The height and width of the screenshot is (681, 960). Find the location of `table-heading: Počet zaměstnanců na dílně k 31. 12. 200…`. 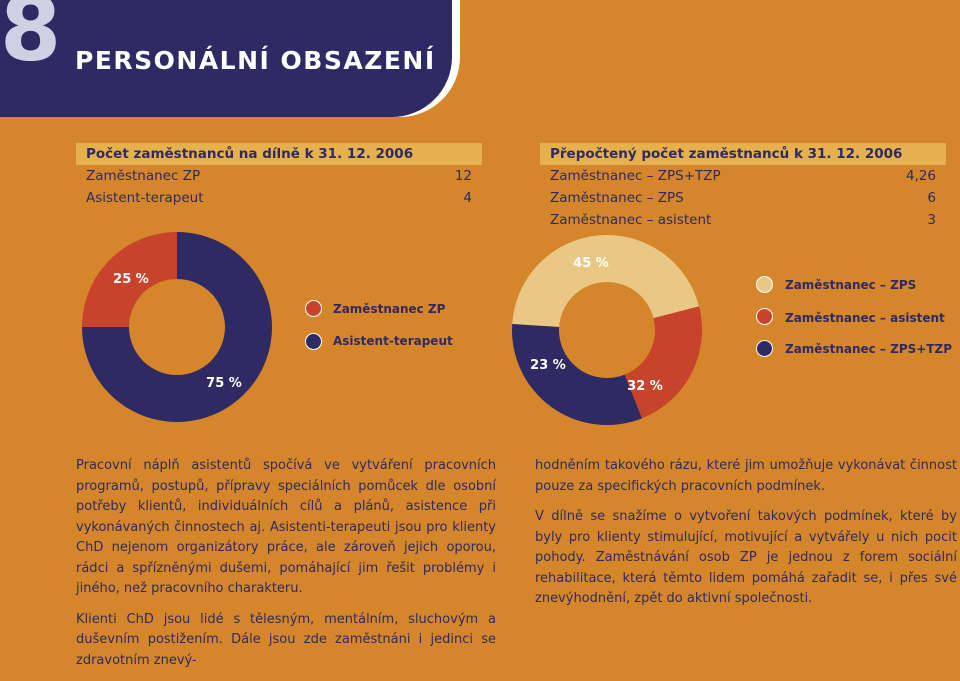

table-heading: Počet zaměstnanců na dílně k 31. 12. 200… is located at coordinates (279, 154).